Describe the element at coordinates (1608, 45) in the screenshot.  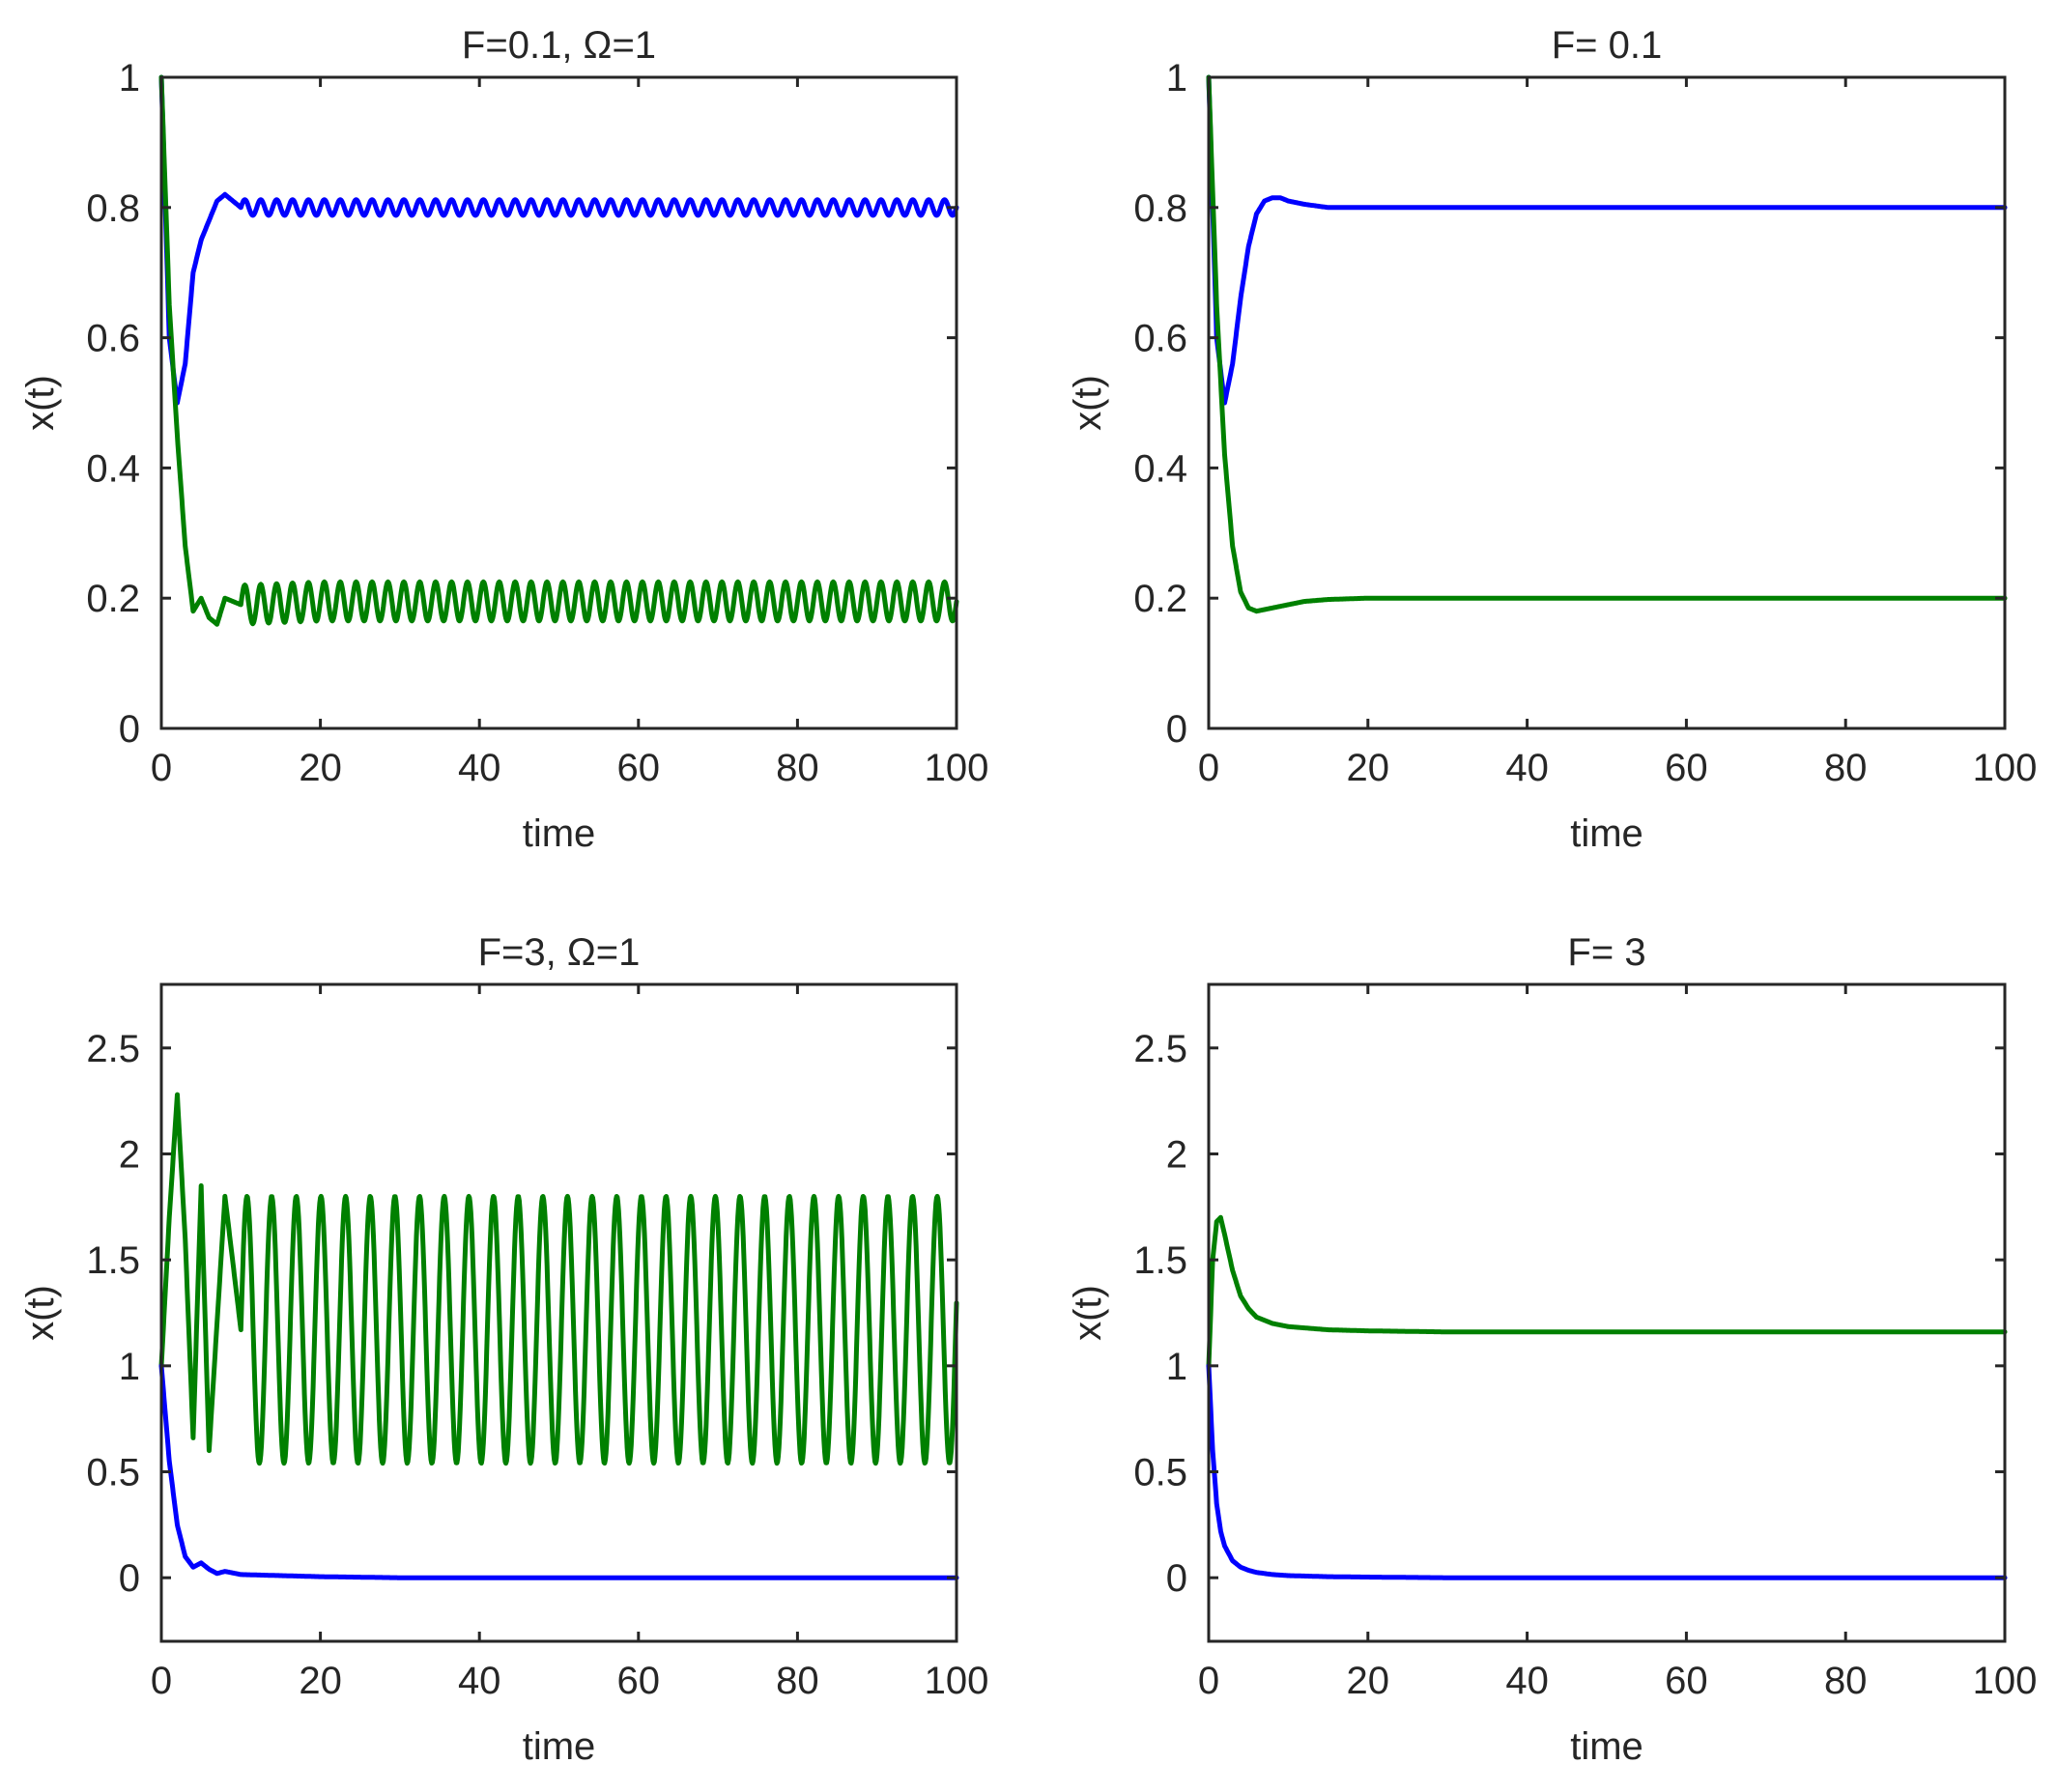
I see `chart-title: F= 0.1` at that location.